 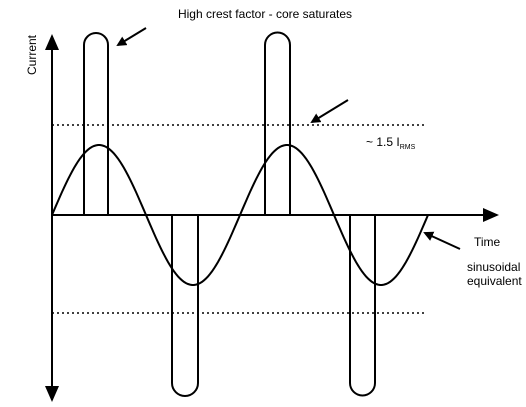 I want to click on level-text: ~ 1.5 I, so click(x=383, y=142).